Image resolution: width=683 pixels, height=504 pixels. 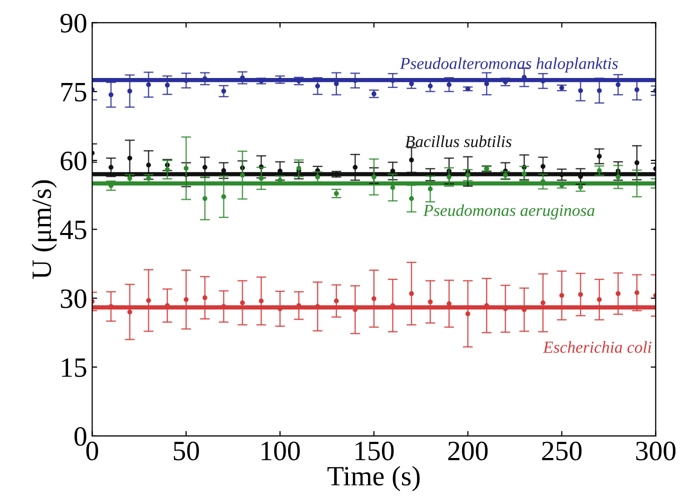 What do you see at coordinates (373, 479) in the screenshot?
I see `x-axis-title: Time (s)` at bounding box center [373, 479].